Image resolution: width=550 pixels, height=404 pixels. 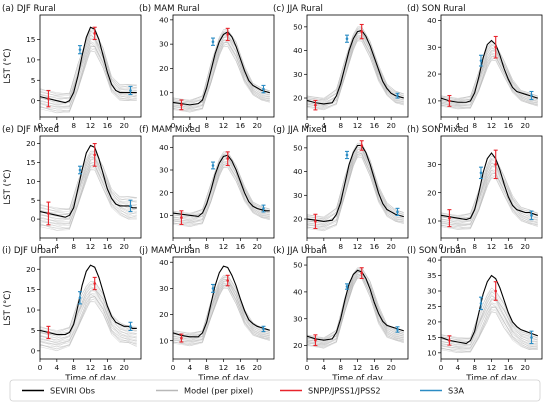 What do you see at coordinates (344, 391) in the screenshot?
I see `legend-label-snpp: SNPP/JPSS1/JPSS2` at bounding box center [344, 391].